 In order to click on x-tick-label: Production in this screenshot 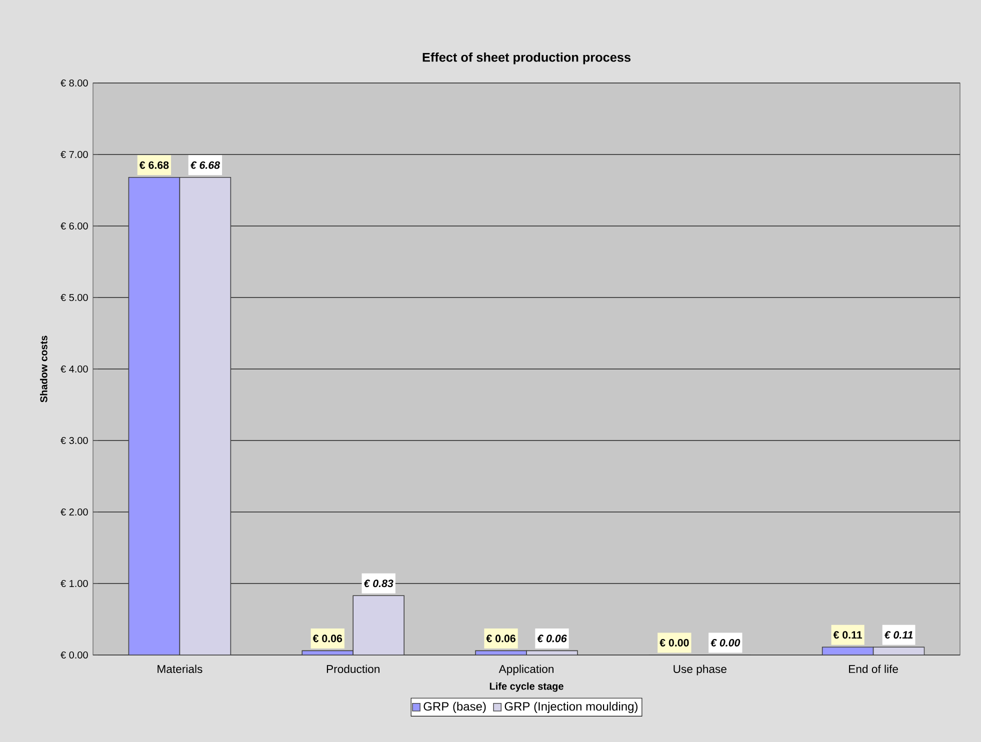, I will do `click(353, 669)`.